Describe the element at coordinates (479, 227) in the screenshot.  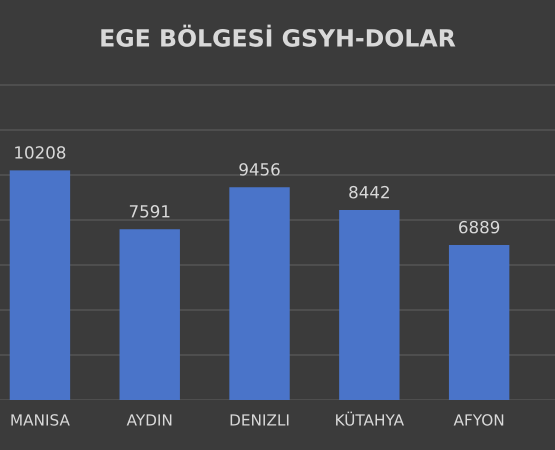
I see `data-label: 6889` at that location.